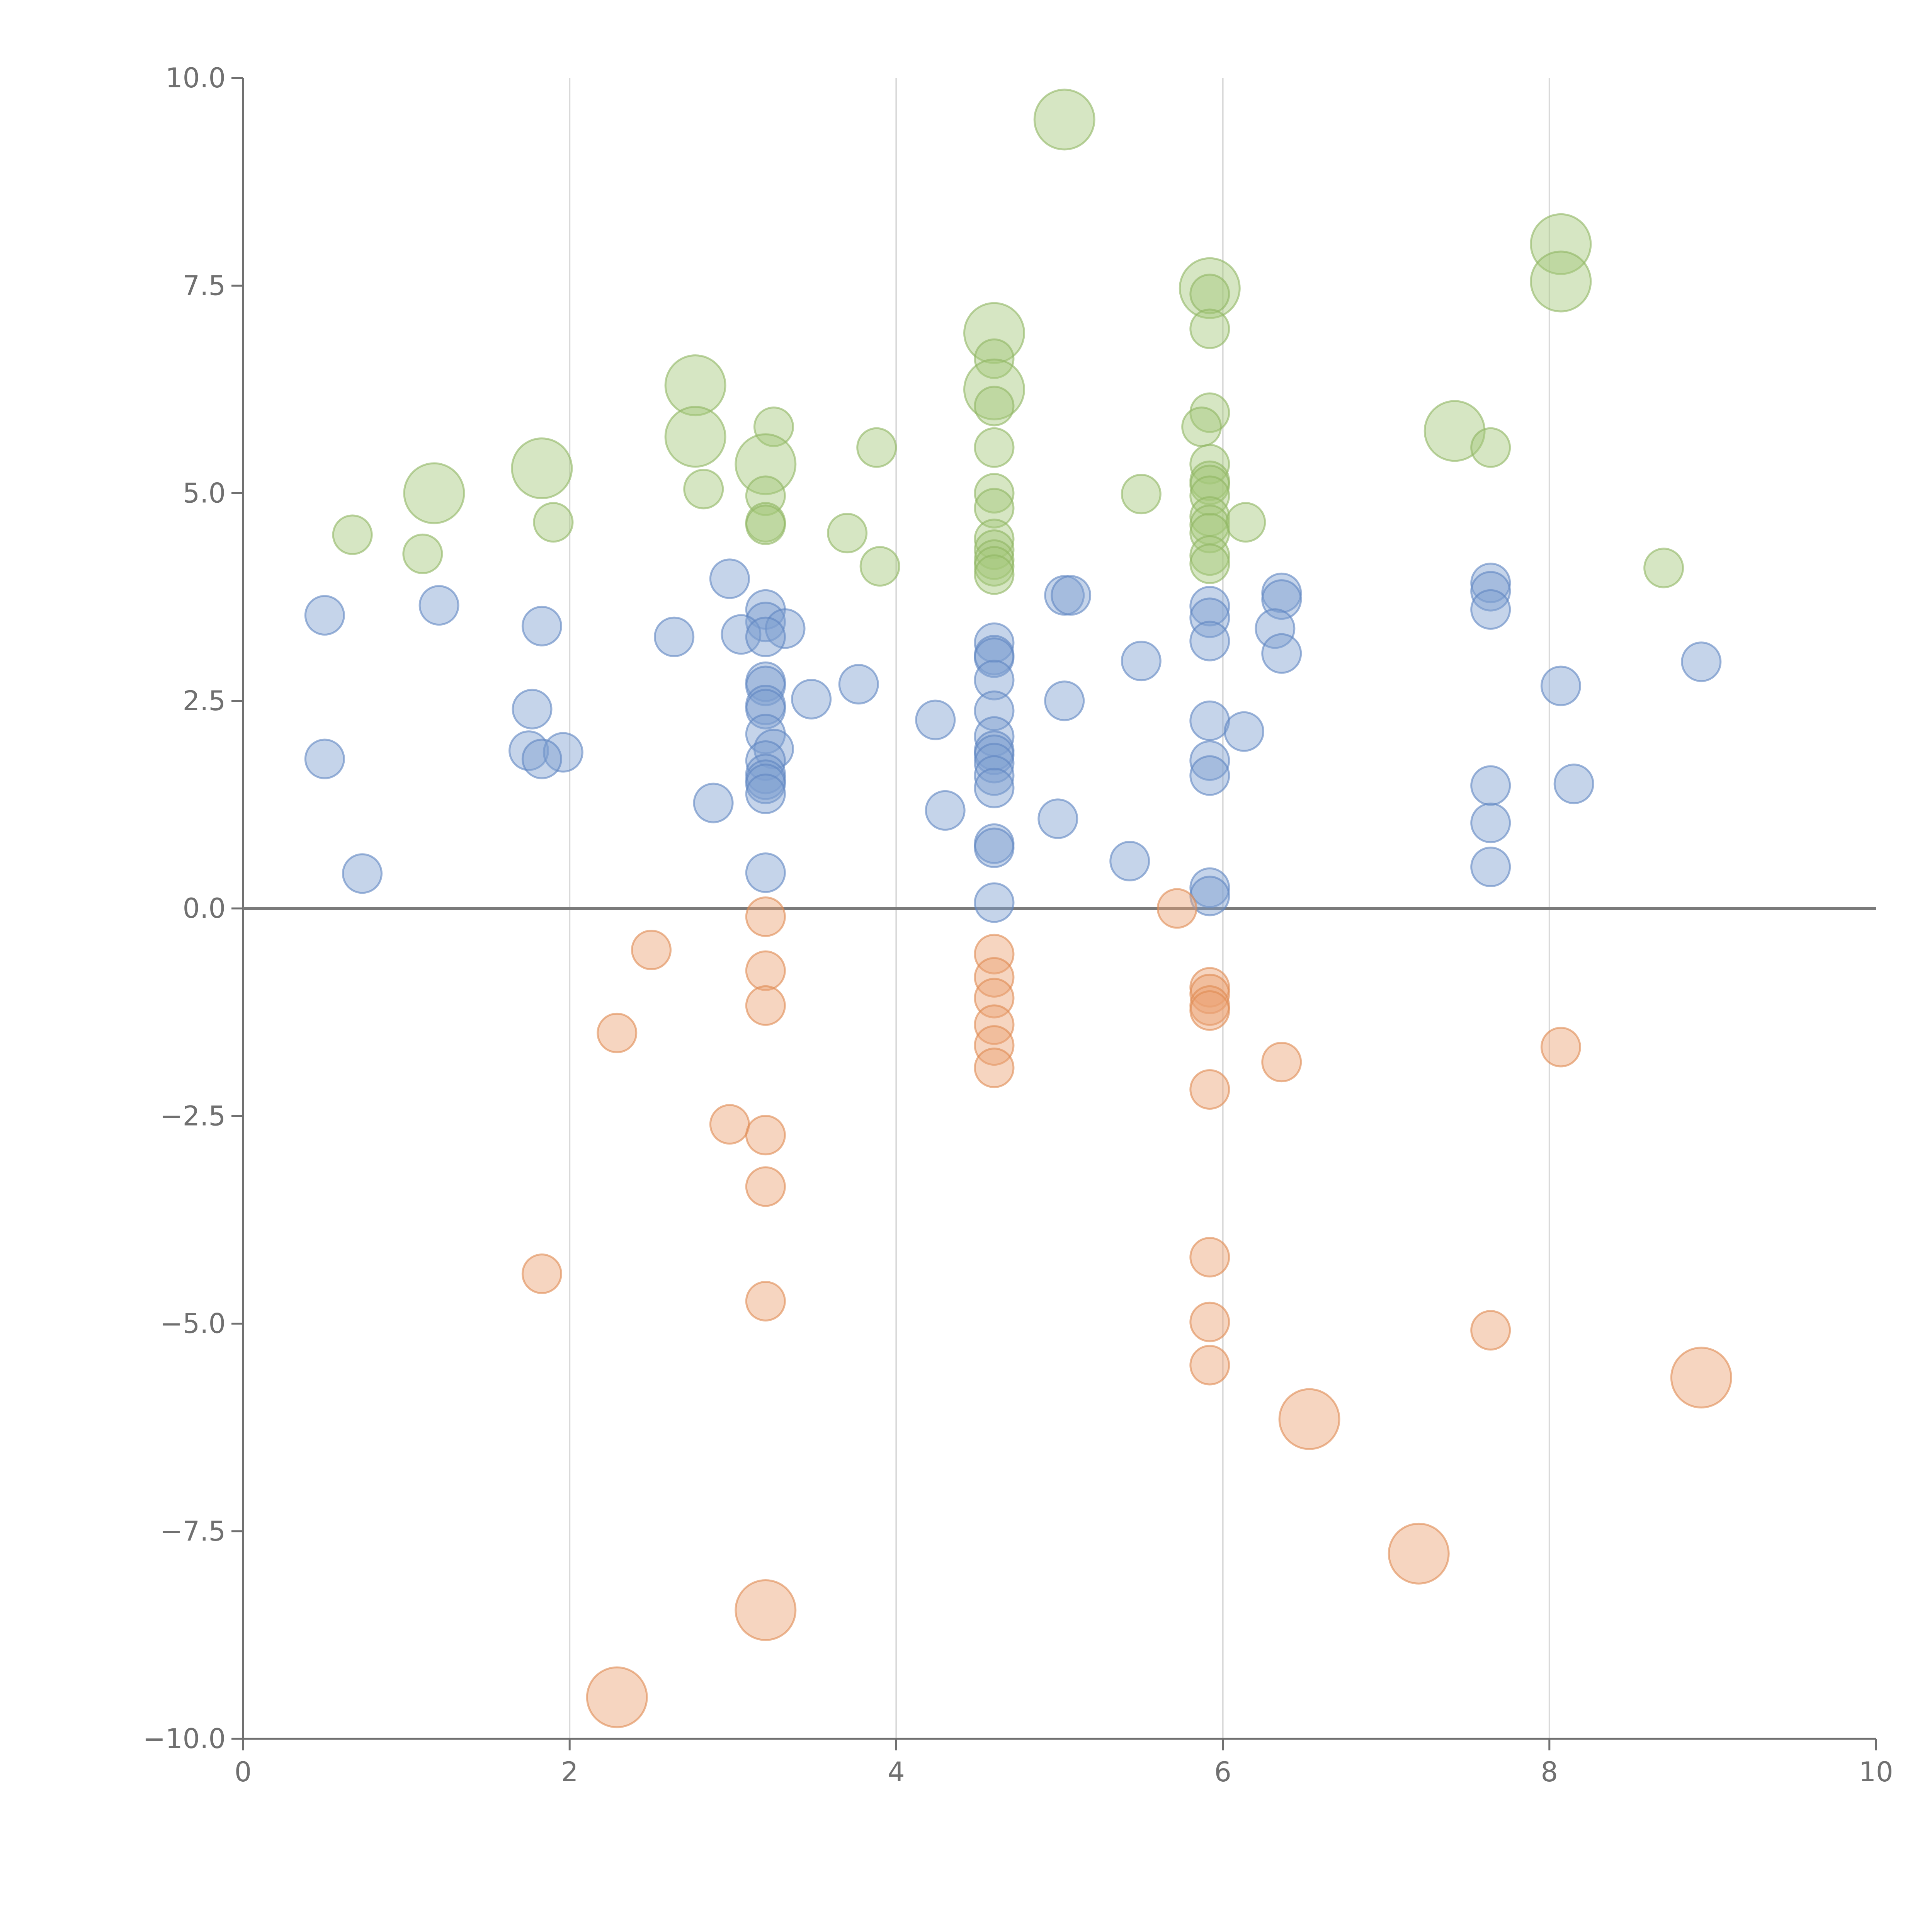 The width and height of the screenshot is (1932, 1932). What do you see at coordinates (193, 1324) in the screenshot?
I see `y-tick-label: −5.0` at bounding box center [193, 1324].